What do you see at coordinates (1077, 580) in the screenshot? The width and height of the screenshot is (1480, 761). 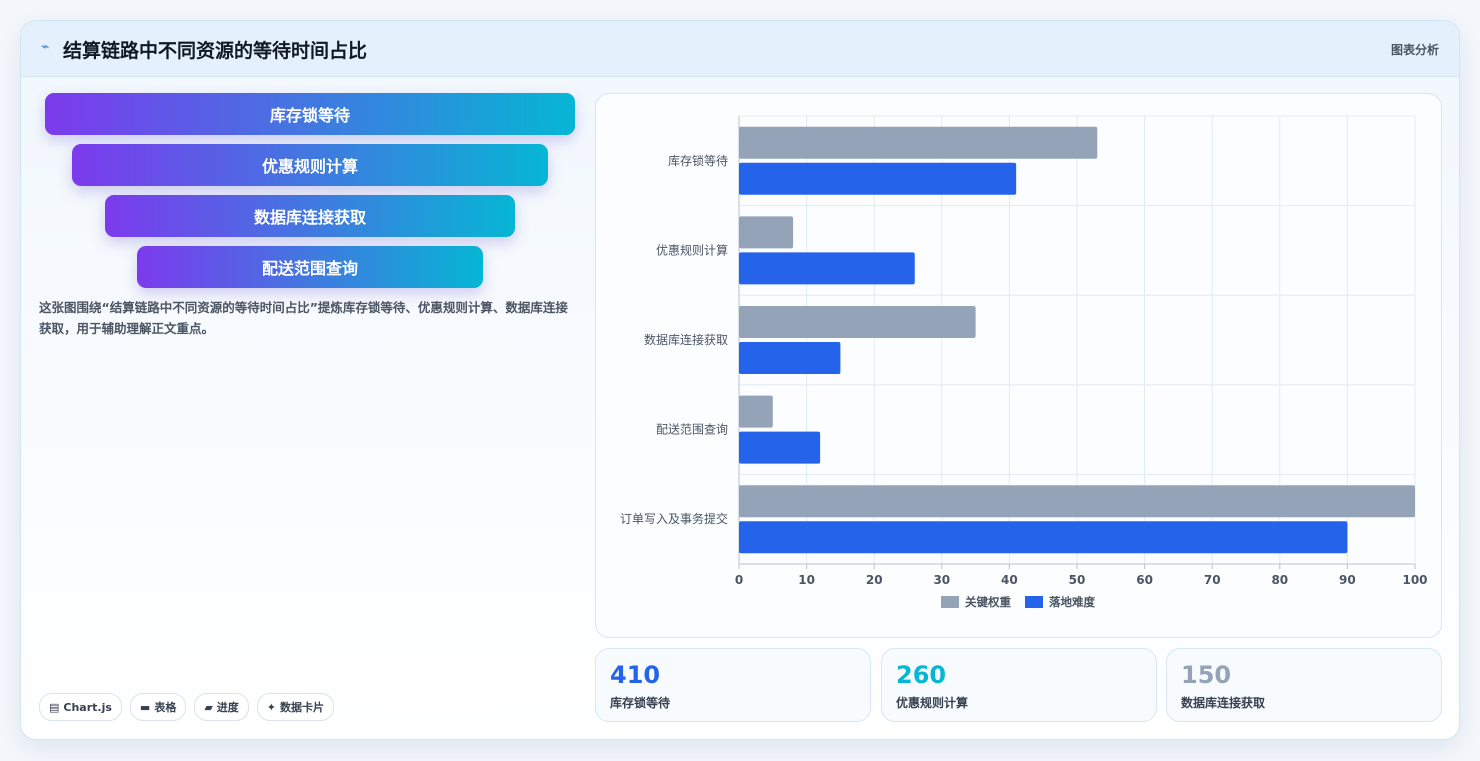 I see `x-tick-label: 50` at bounding box center [1077, 580].